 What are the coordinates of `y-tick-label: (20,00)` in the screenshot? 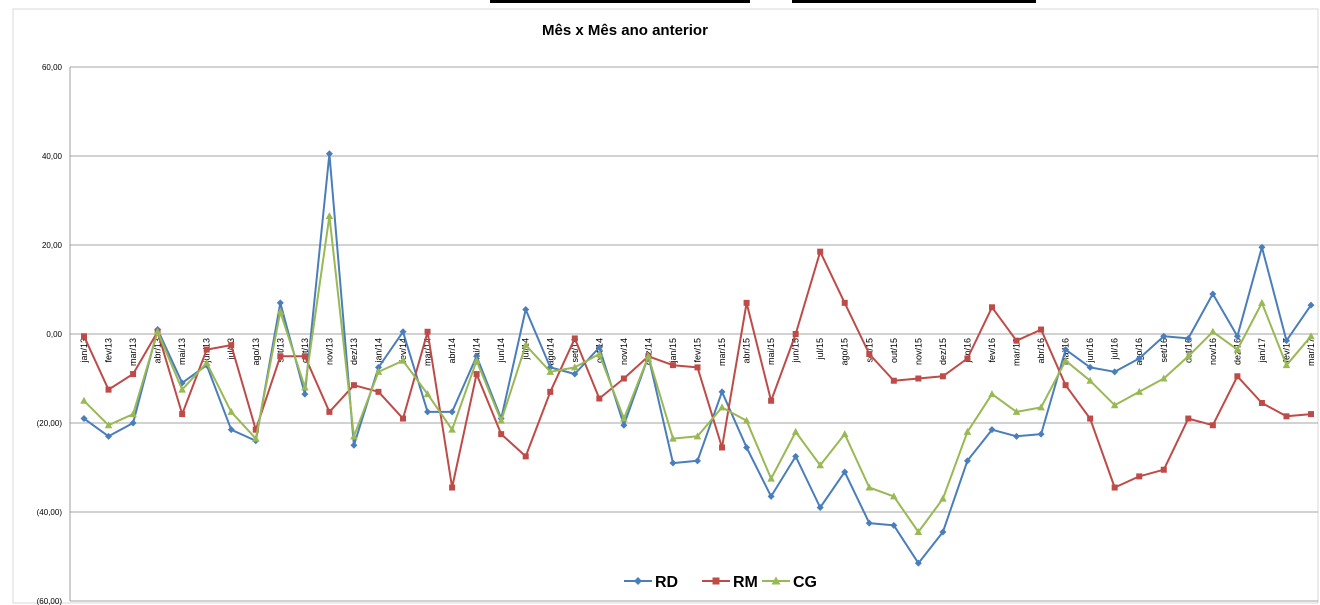 It's located at (50, 423).